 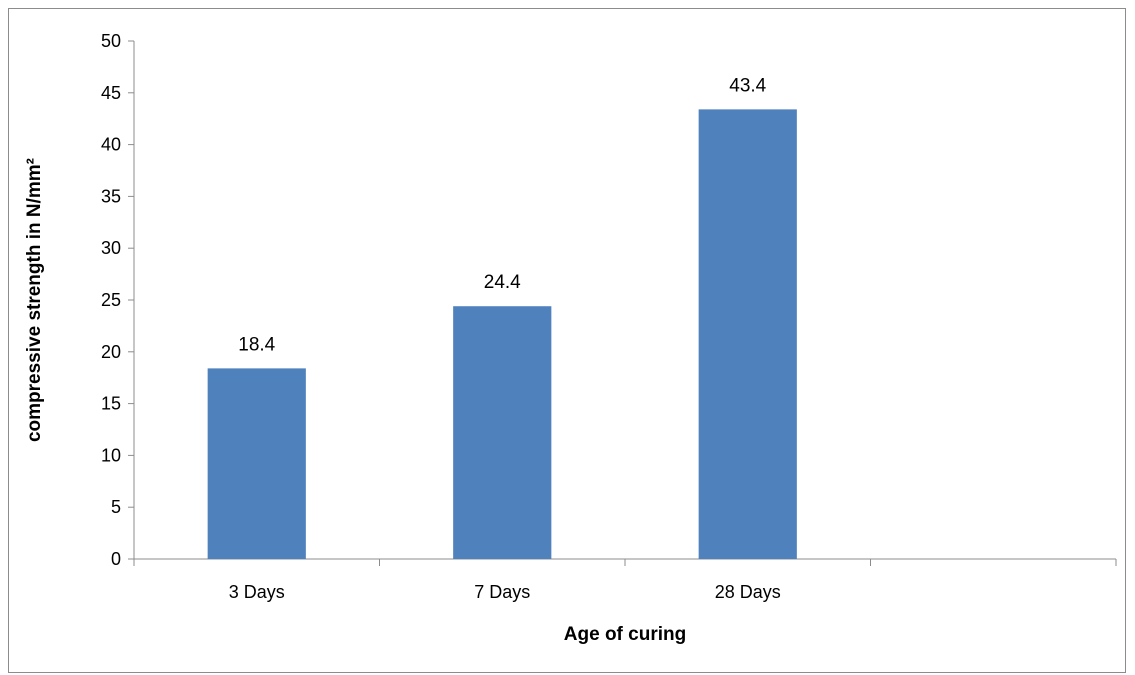 I want to click on y-tick-label: 20, so click(x=111, y=352).